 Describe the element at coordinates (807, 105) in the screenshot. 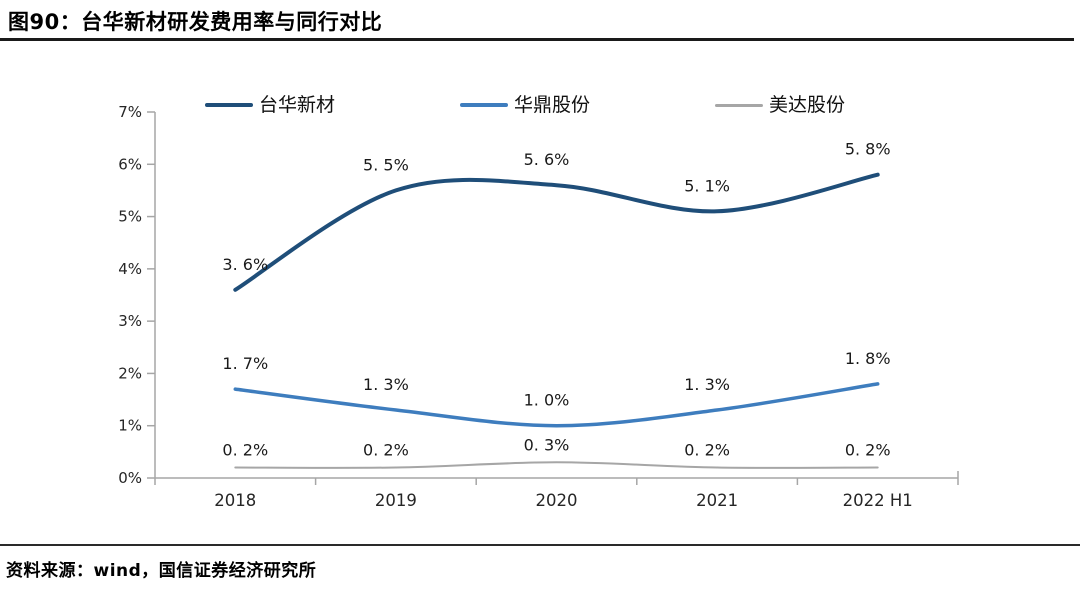

I see `legend-label-meida: 美达股份` at that location.